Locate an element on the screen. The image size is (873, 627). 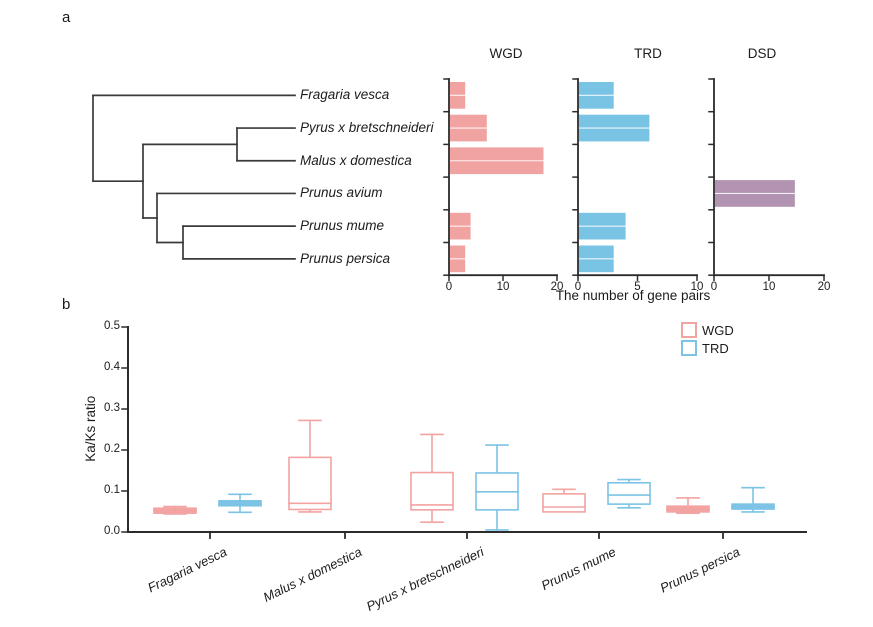
species-label-3: Prunus avium is located at coordinates (341, 193).